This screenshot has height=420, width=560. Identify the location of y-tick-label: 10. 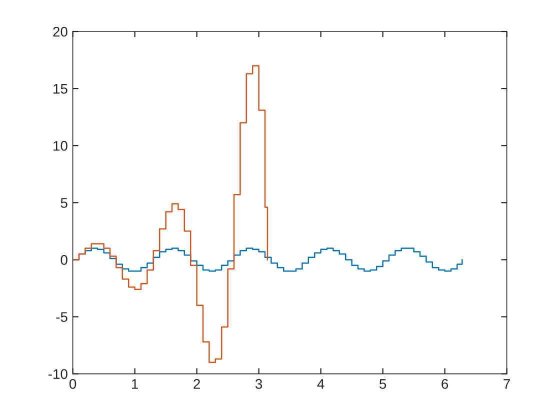
(61, 145).